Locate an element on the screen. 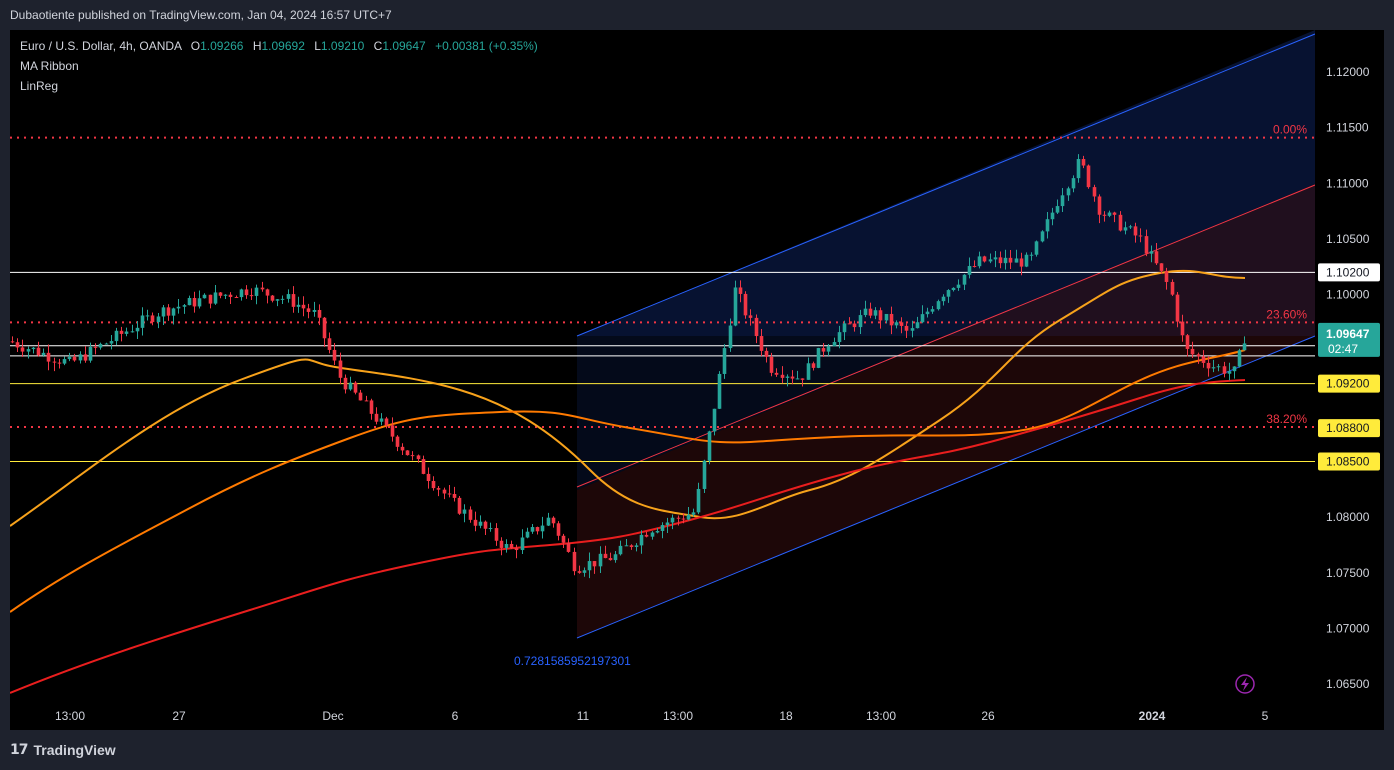 This screenshot has height=770, width=1394. flash-icon is located at coordinates (1245, 684).